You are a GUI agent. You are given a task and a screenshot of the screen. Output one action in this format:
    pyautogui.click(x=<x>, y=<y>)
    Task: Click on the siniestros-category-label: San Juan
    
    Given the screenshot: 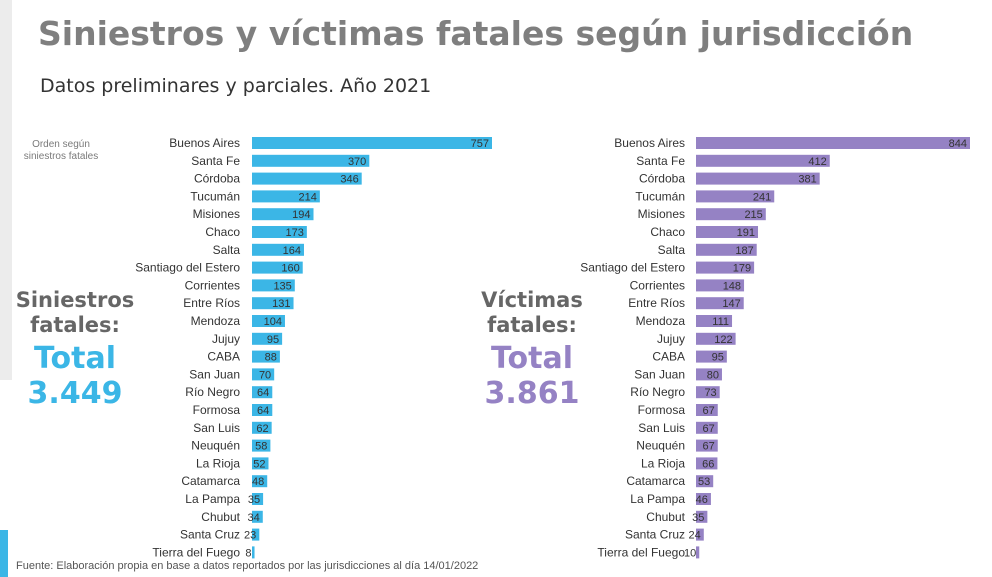 What is the action you would take?
    pyautogui.click(x=214, y=374)
    